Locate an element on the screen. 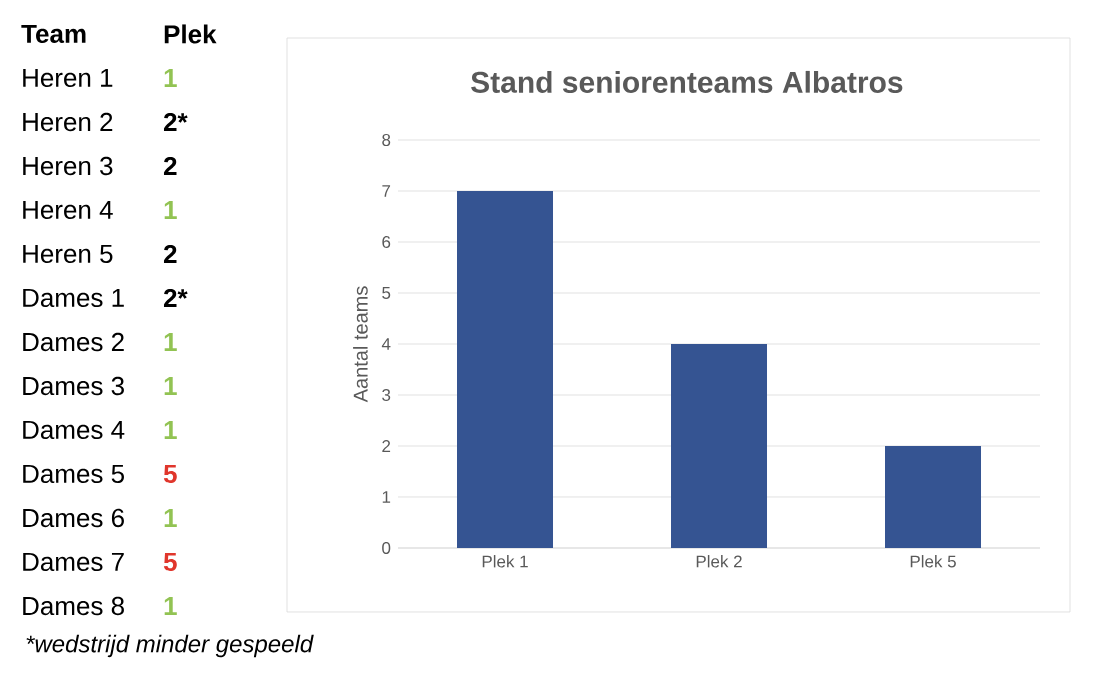 The width and height of the screenshot is (1102, 678). x-tick-label: Plek 5 is located at coordinates (933, 561).